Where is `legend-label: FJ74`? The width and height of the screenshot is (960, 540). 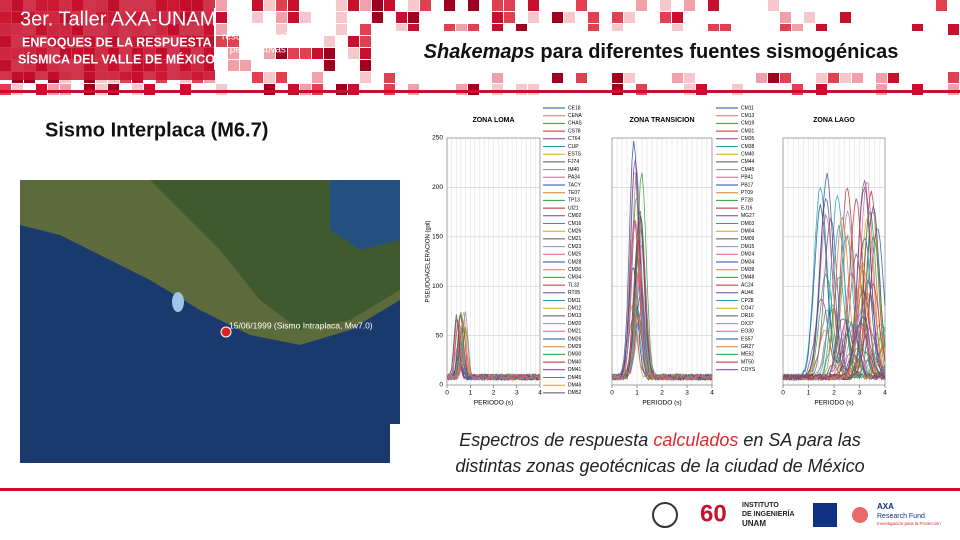 legend-label: FJ74 is located at coordinates (573, 162).